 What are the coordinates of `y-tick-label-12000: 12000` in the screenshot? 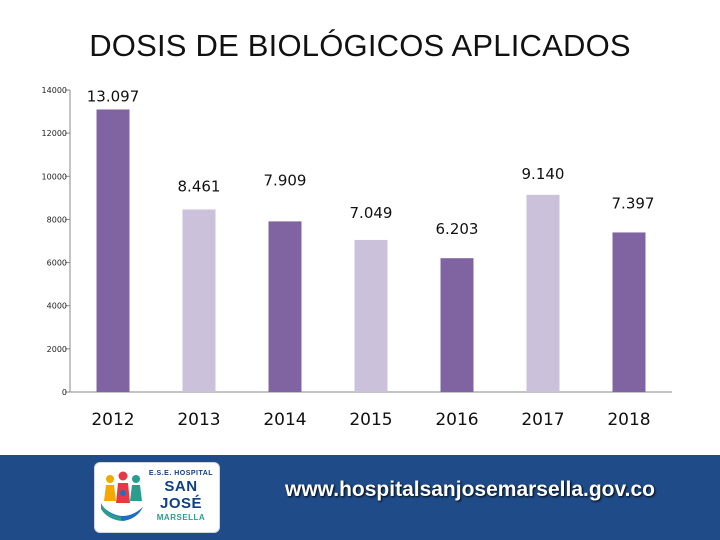 It's located at (54, 133).